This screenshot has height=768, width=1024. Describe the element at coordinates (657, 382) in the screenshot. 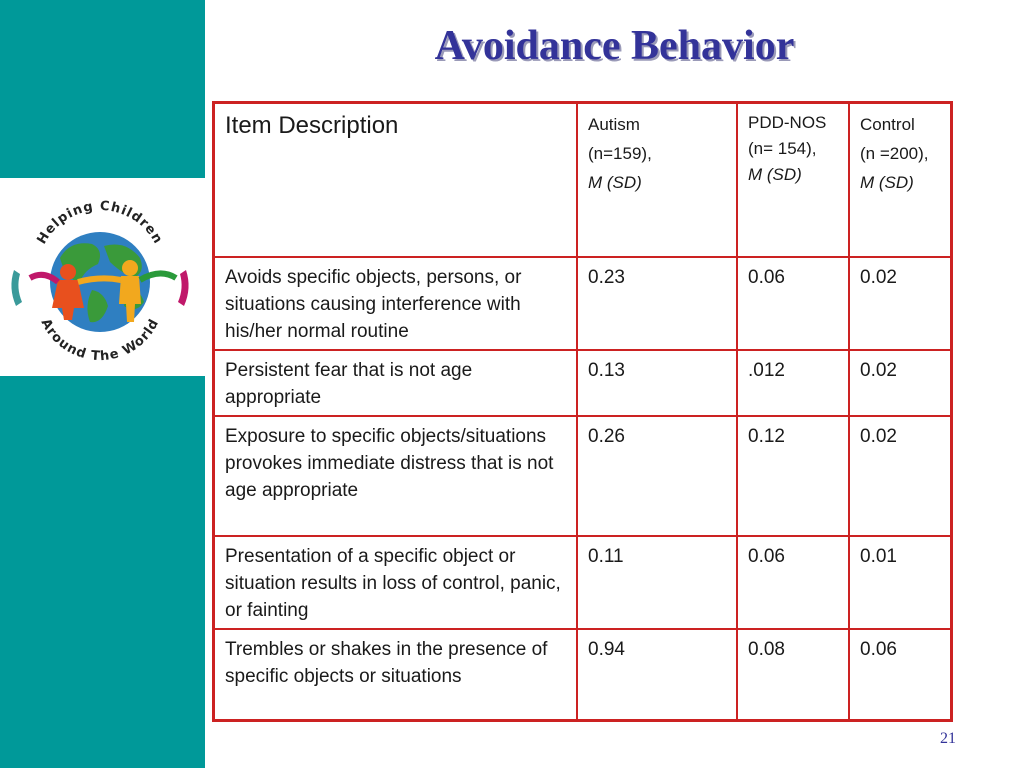

I see `row-autism-value: 0.13` at that location.